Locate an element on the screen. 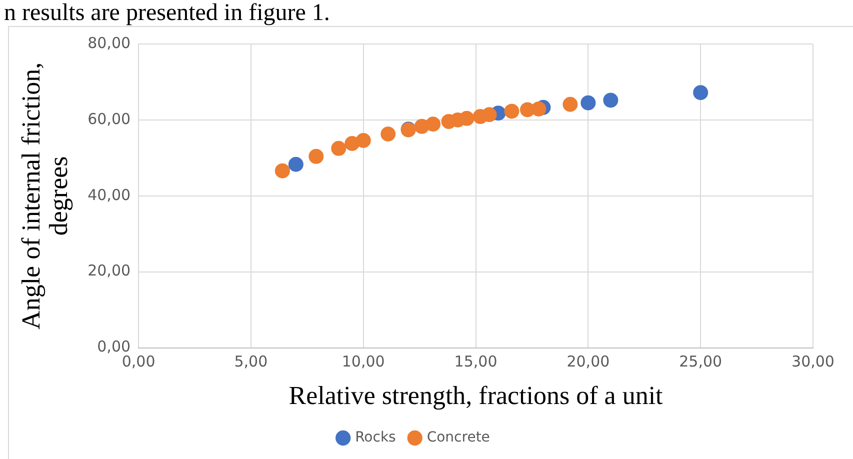 The height and width of the screenshot is (459, 853). legend-label: Rocks is located at coordinates (375, 438).